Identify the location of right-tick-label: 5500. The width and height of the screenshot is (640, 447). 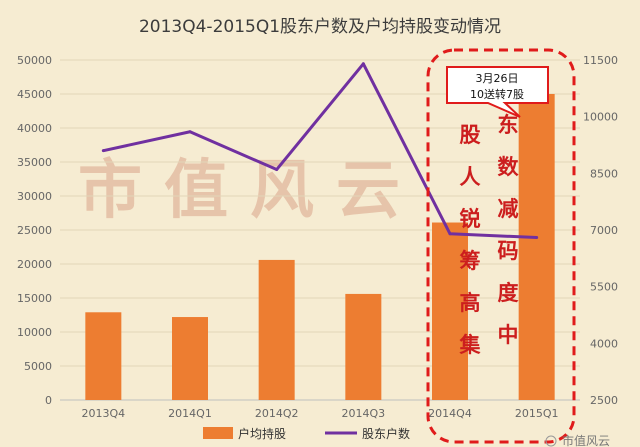
(604, 287).